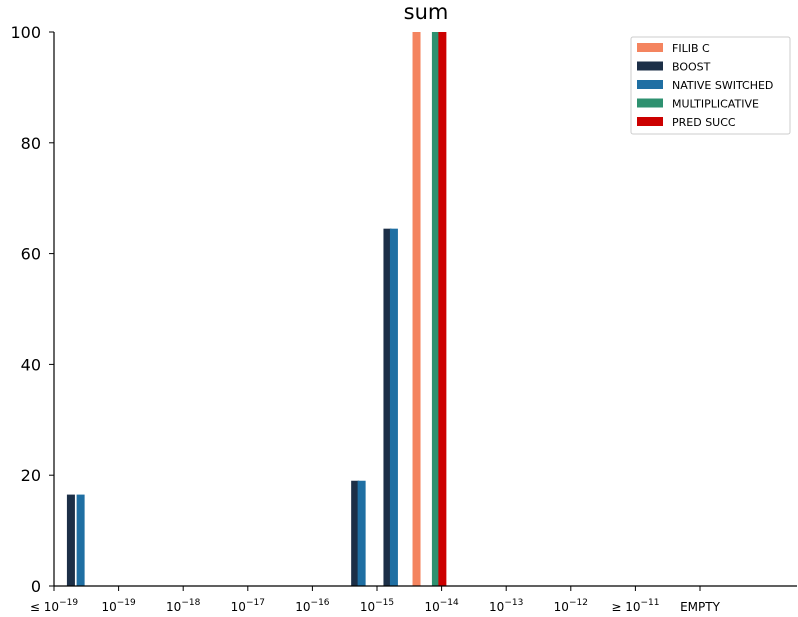 The height and width of the screenshot is (617, 798). I want to click on x-tick-label: 10−17, so click(248, 606).